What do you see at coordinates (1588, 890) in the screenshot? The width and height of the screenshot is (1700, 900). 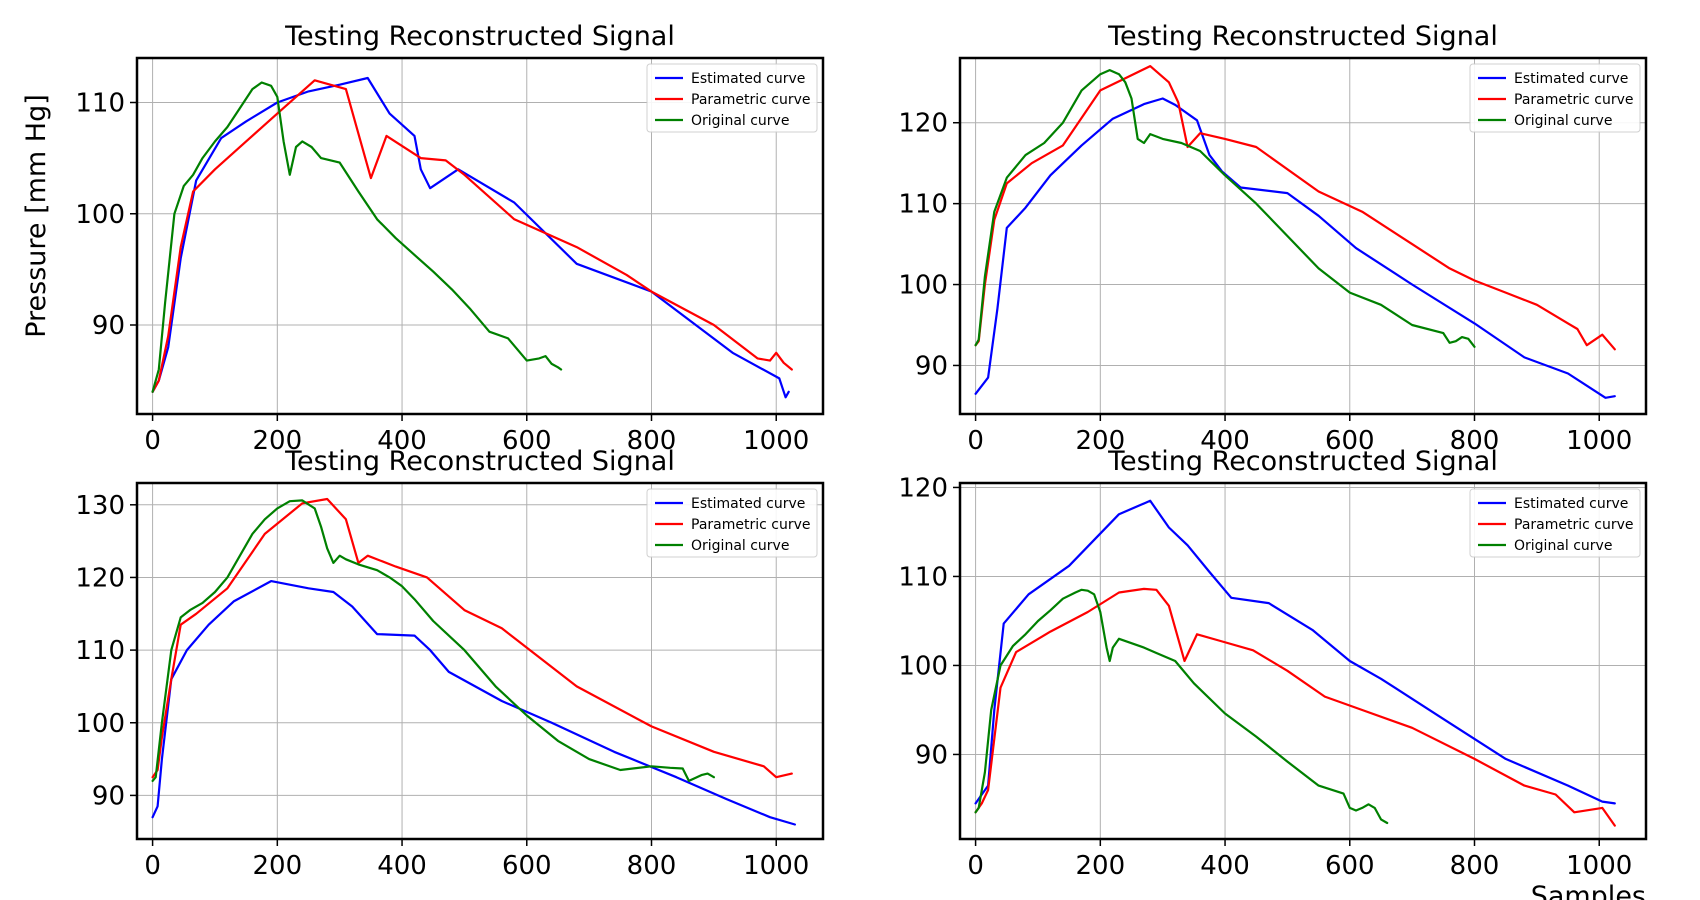 I see `x-axis-label: Samples` at bounding box center [1588, 890].